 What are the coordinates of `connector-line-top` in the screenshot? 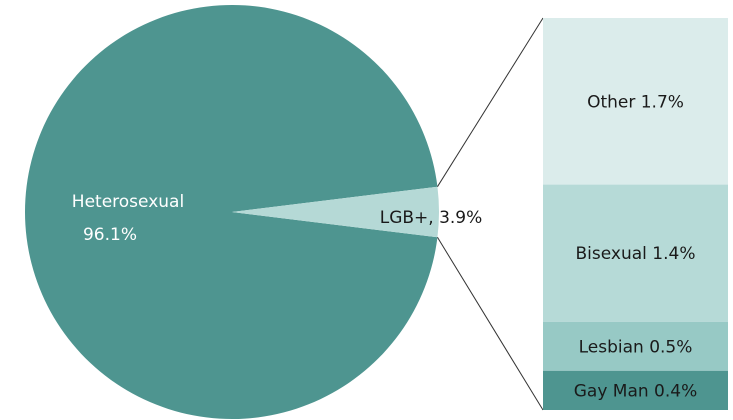 It's located at (490, 102).